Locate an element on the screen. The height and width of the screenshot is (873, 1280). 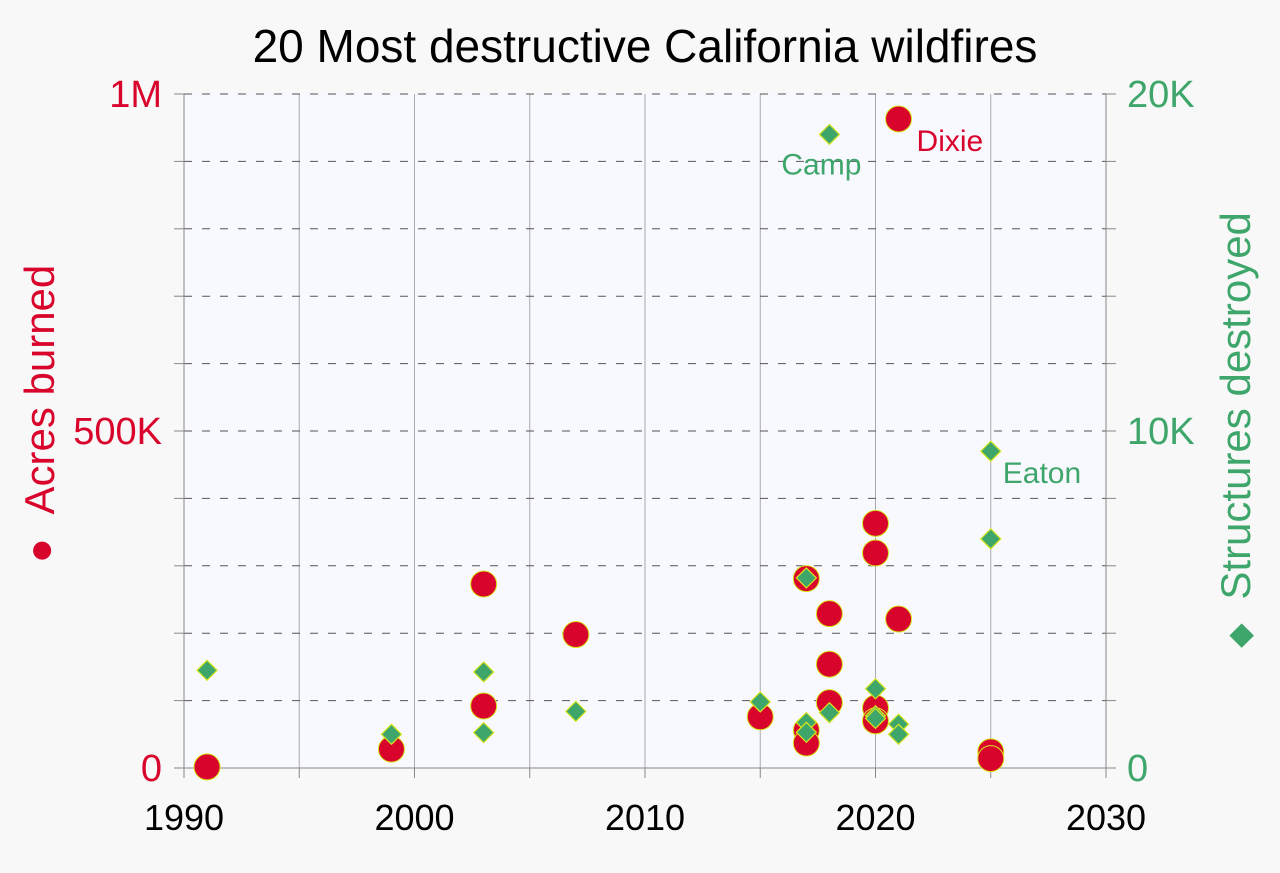
diamond-marker-glyph: ◆ is located at coordinates (1239, 635).